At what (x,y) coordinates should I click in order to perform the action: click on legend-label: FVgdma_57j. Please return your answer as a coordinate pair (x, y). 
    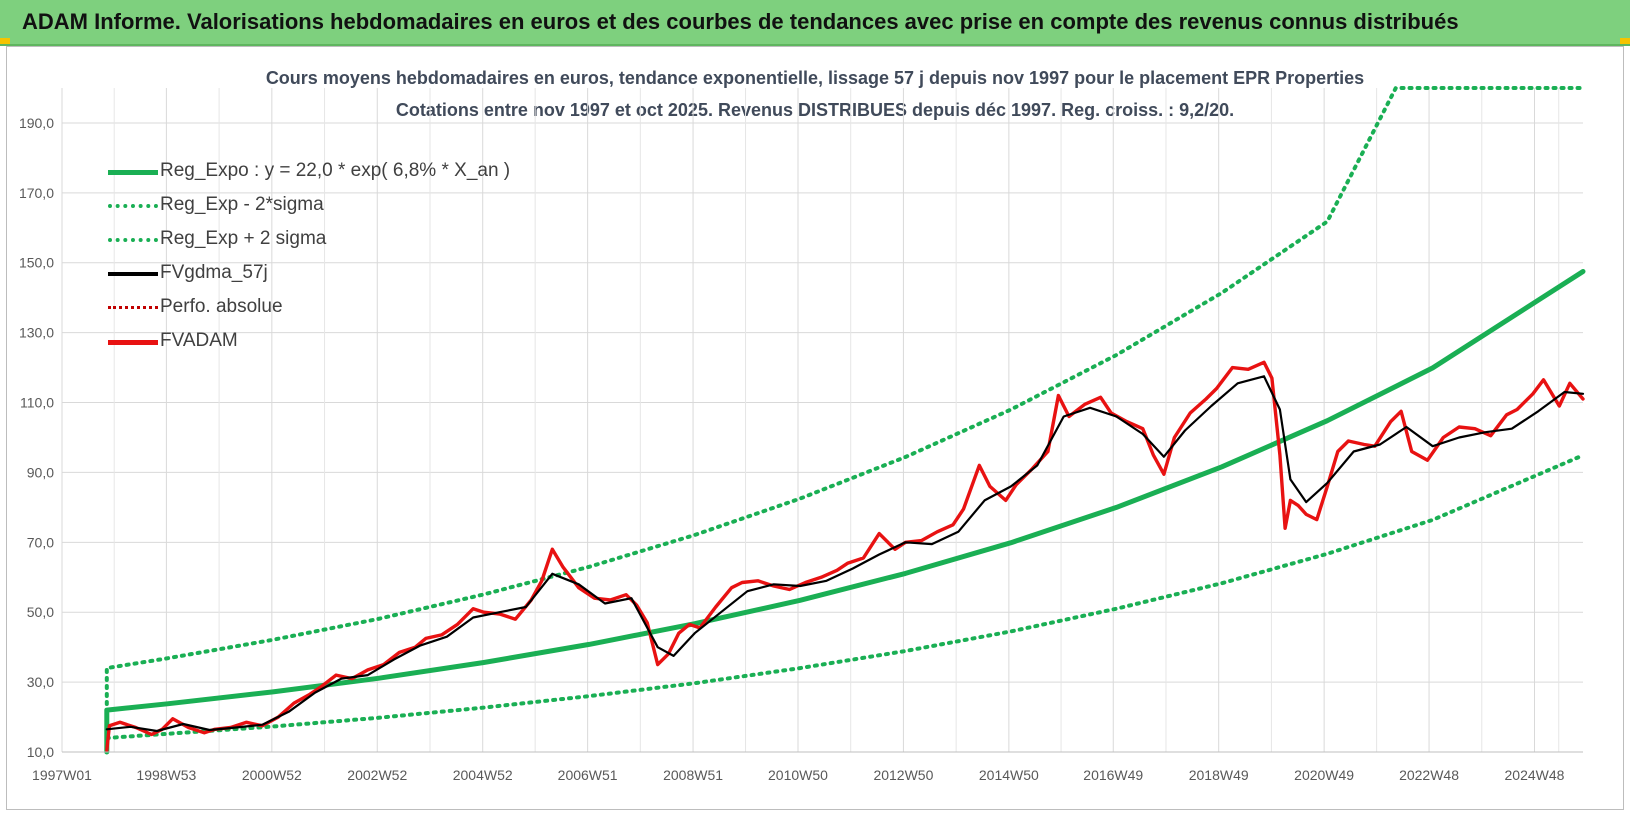
    Looking at the image, I should click on (214, 272).